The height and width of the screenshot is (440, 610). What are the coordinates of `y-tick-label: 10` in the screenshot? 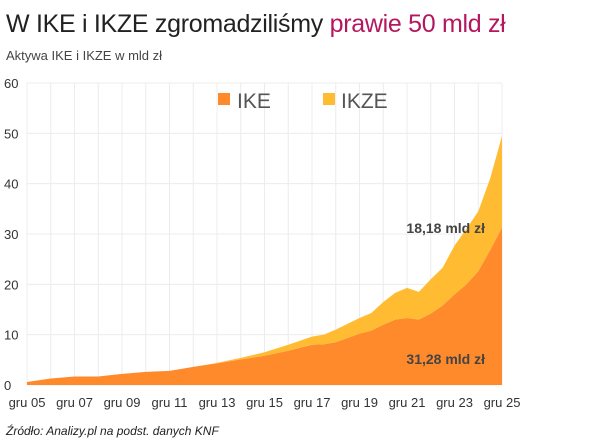 It's located at (11, 335).